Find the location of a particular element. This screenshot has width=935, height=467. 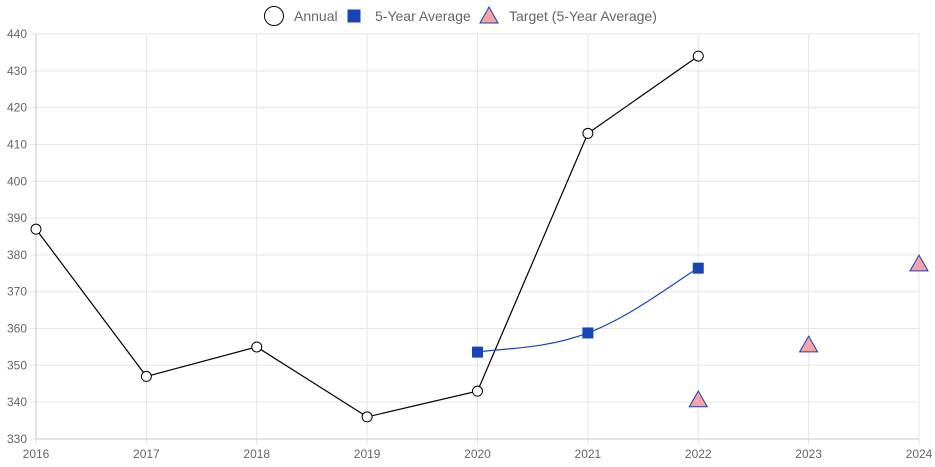

y-tick-label: 420 is located at coordinates (17, 108).